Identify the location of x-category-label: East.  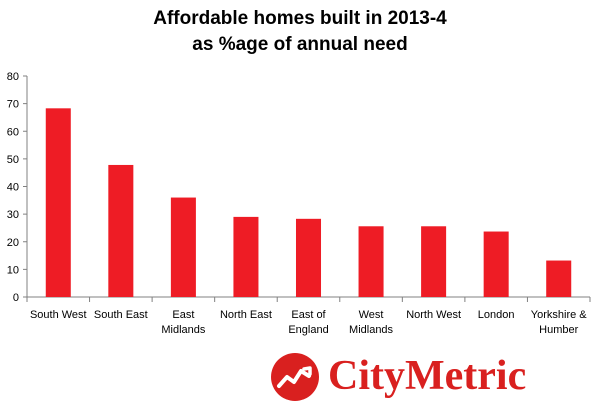
(183, 315).